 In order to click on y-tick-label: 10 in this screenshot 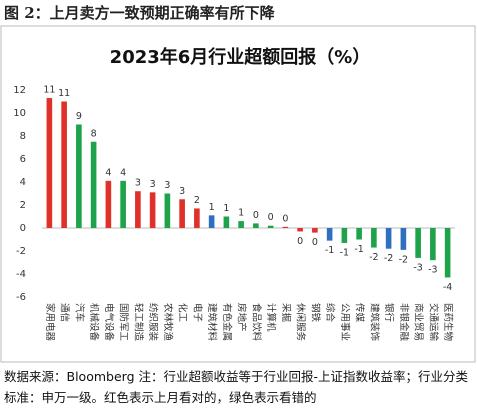, I will do `click(19, 113)`.